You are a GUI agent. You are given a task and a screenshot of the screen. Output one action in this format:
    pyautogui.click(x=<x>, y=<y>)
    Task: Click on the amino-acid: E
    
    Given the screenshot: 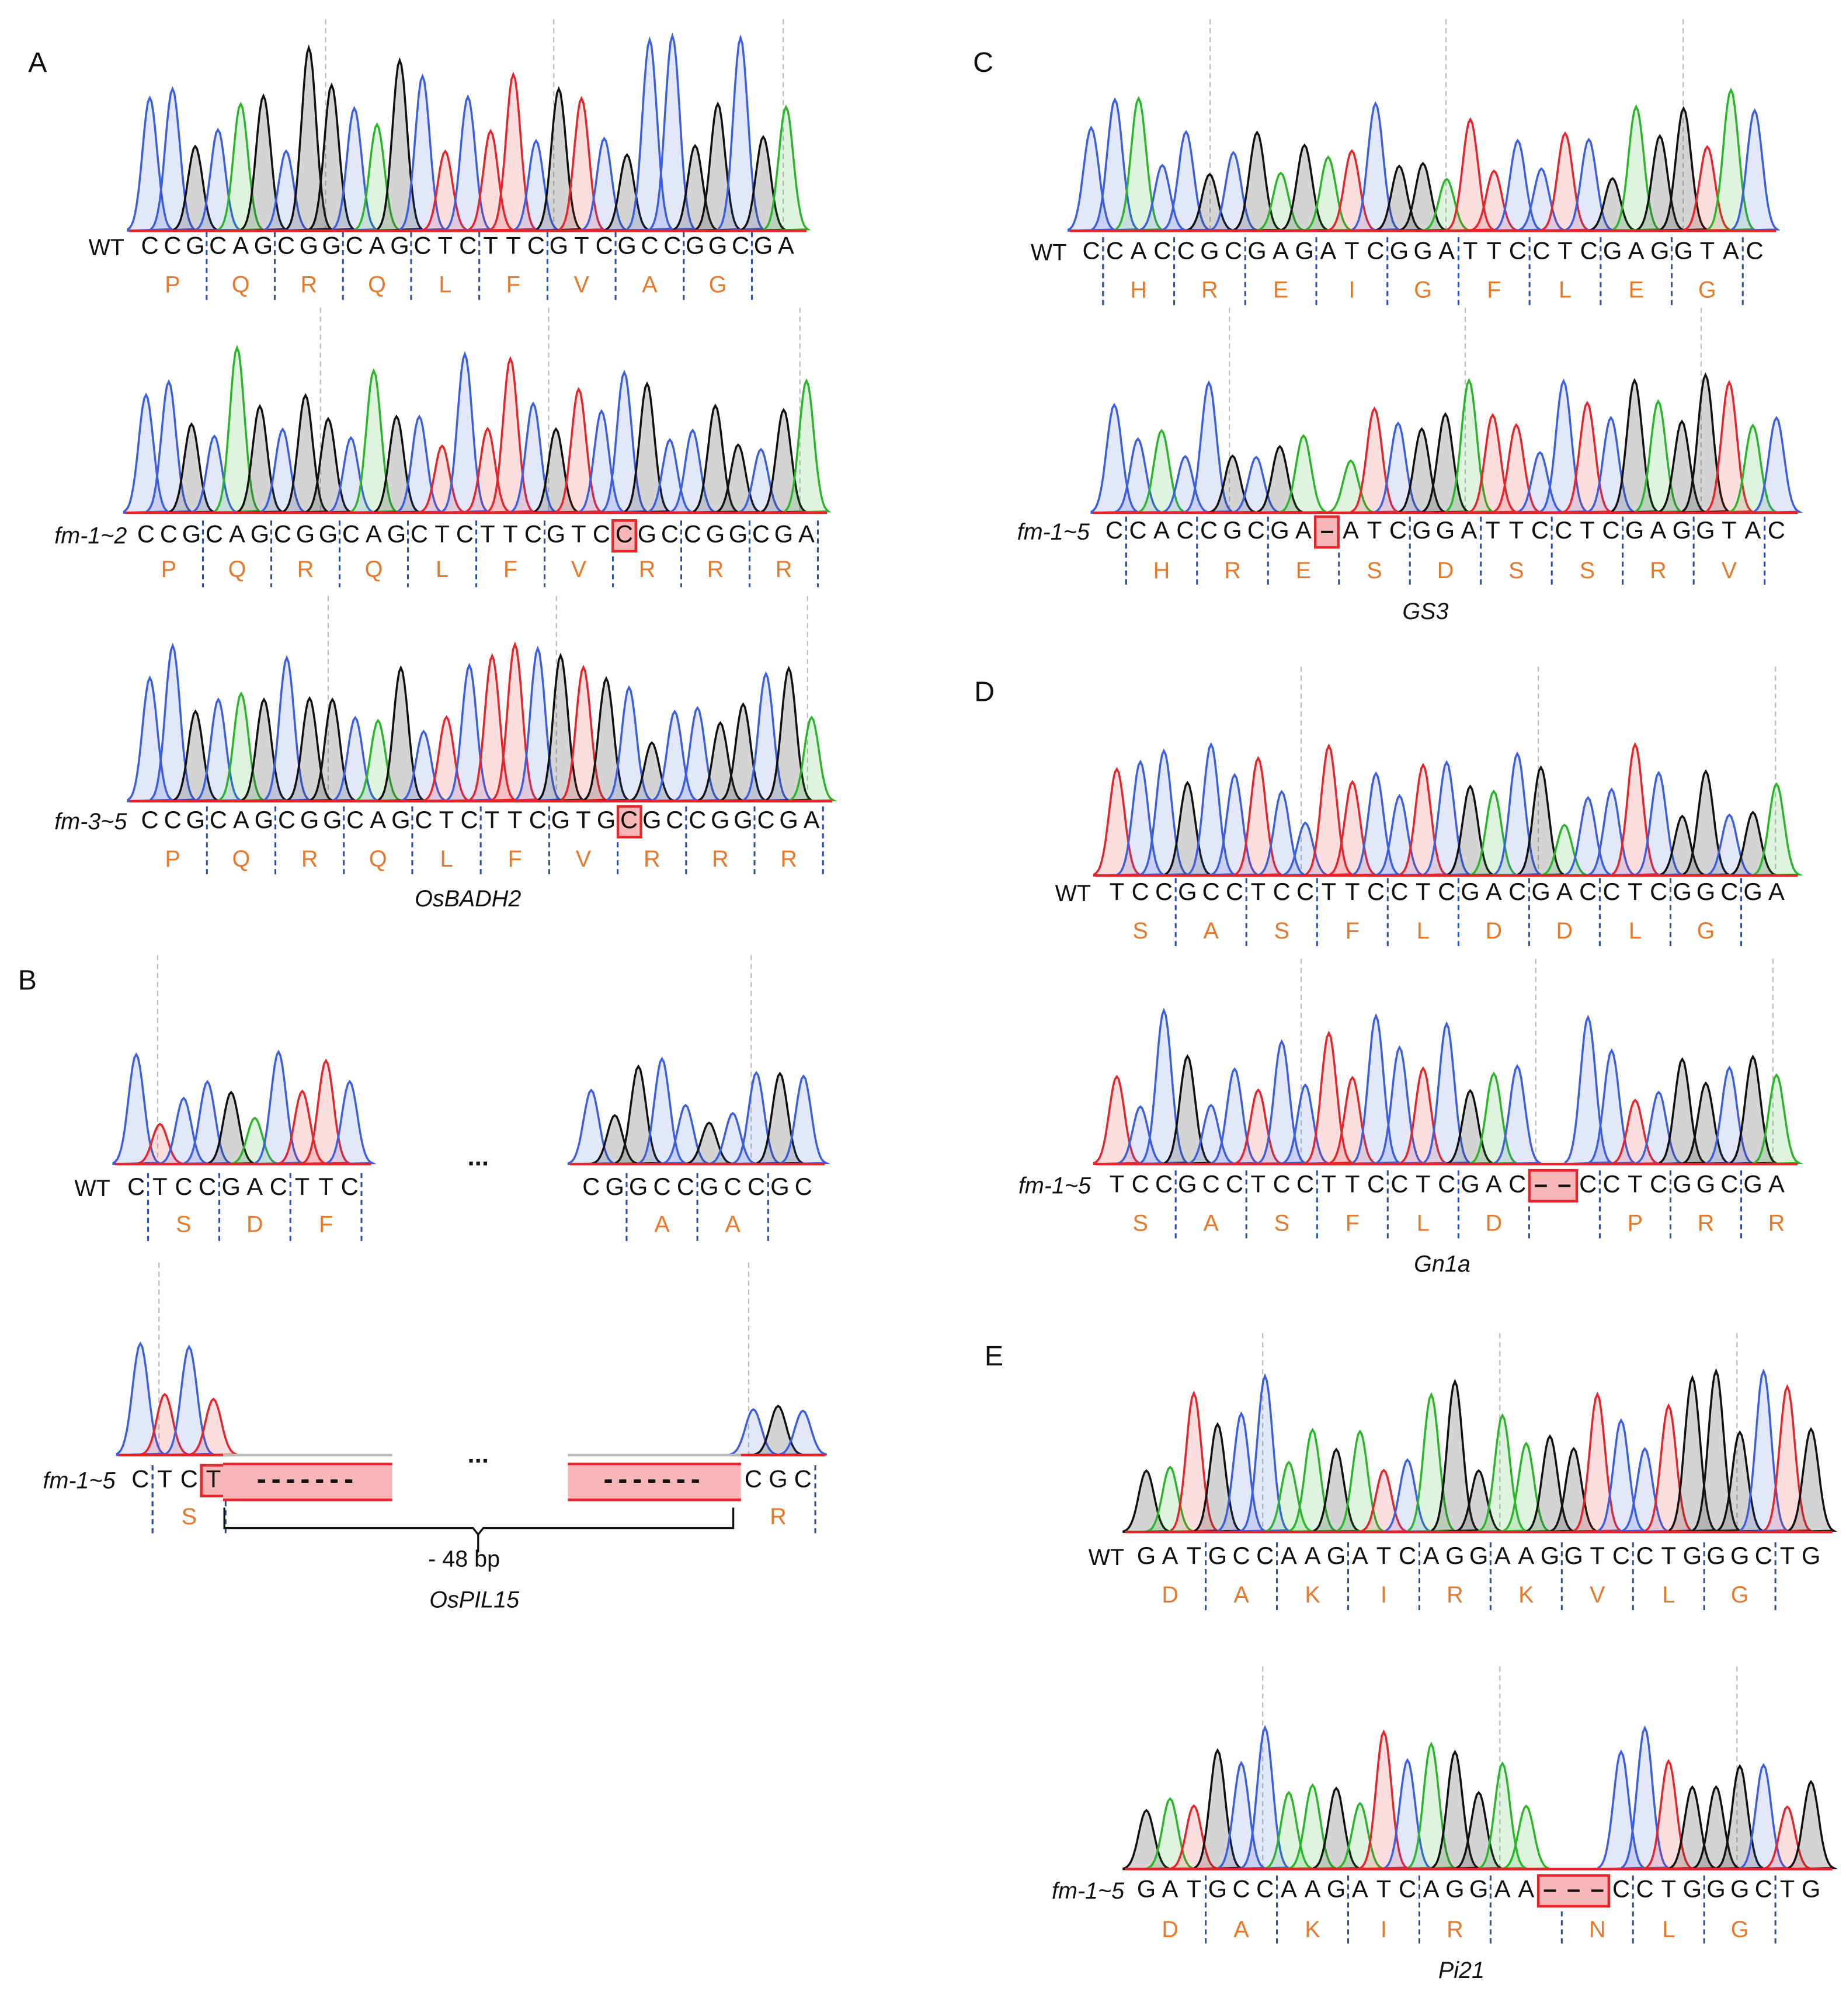 What is the action you would take?
    pyautogui.click(x=1281, y=290)
    